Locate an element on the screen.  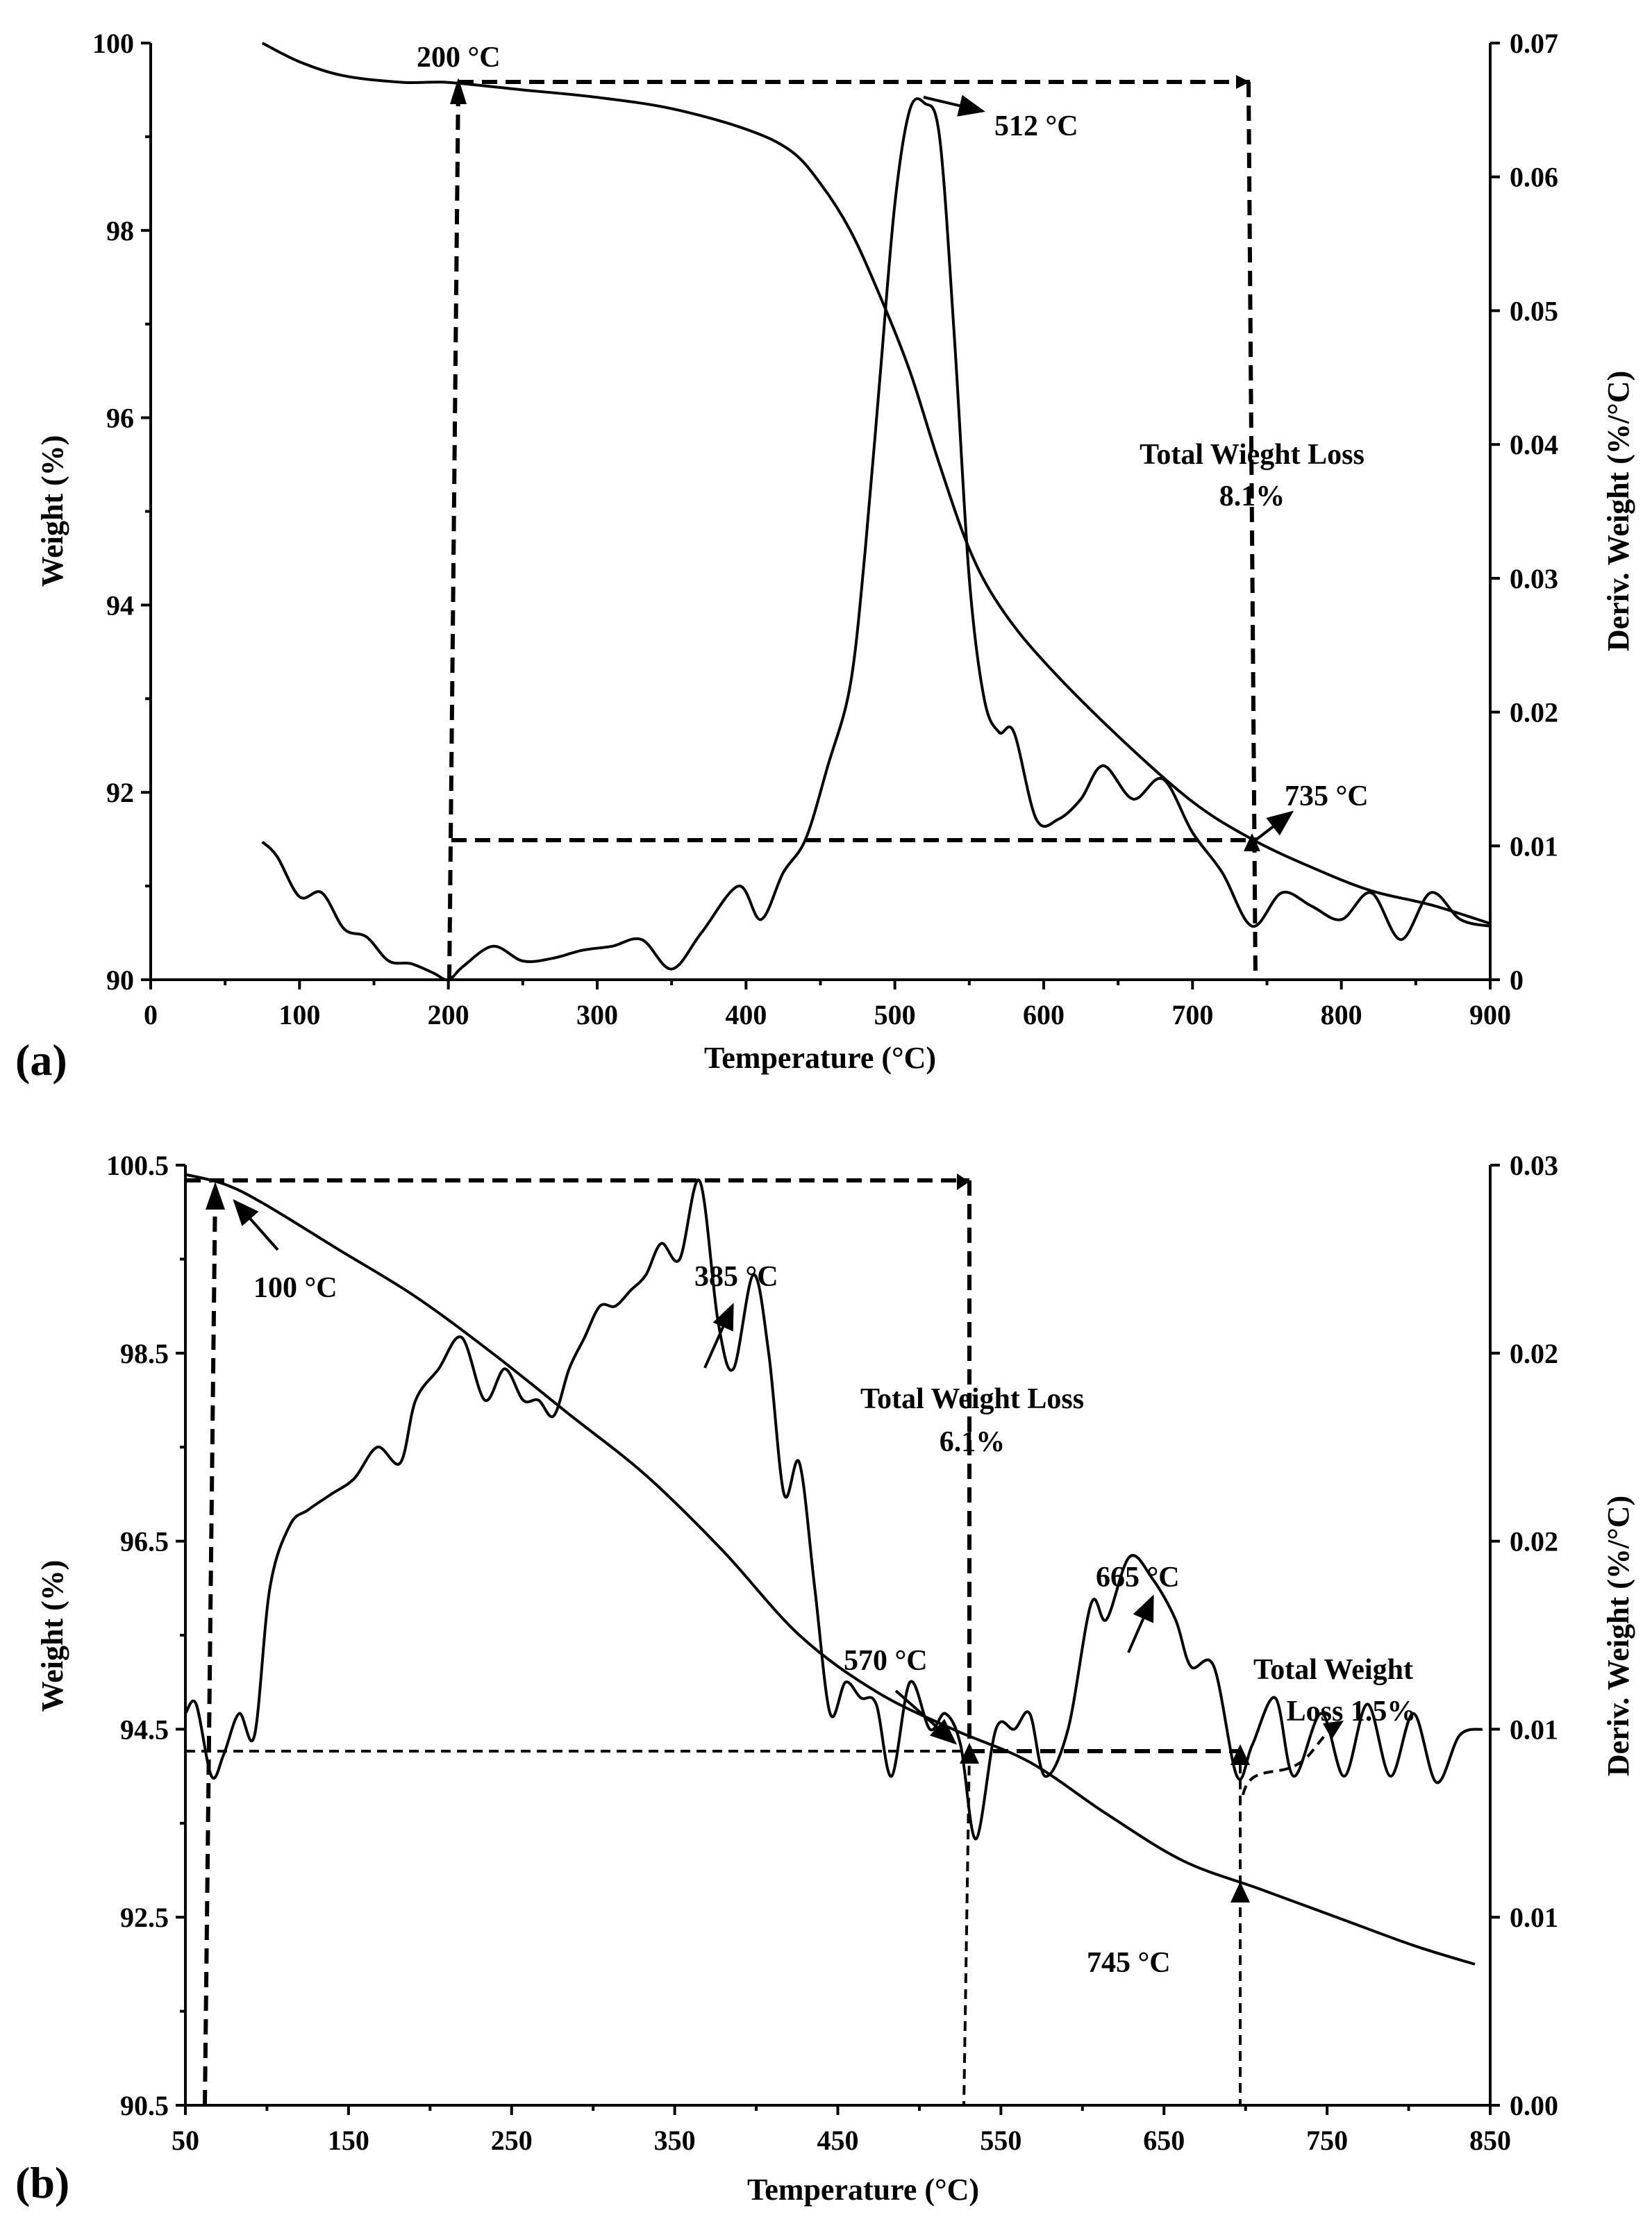
annot-b-745: 745 °C is located at coordinates (1129, 1963).